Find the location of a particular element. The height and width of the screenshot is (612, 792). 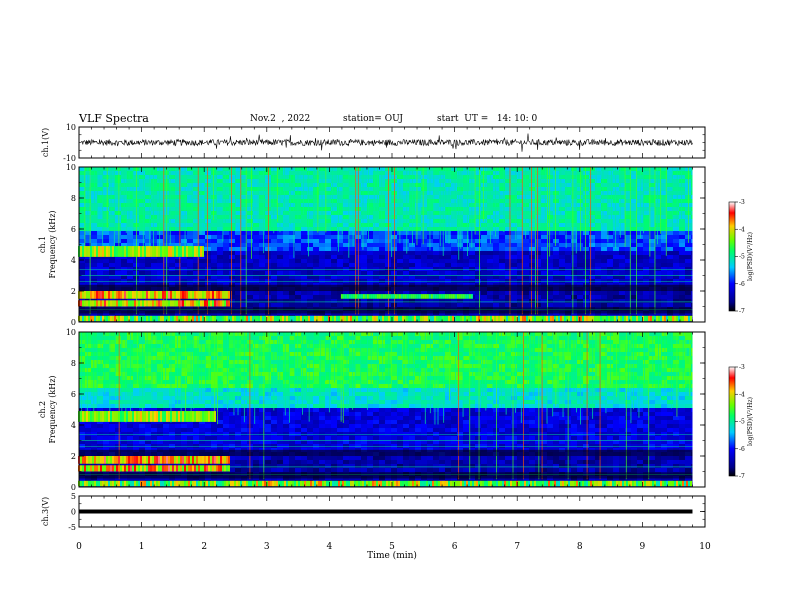

spectrogram-channel-label: ch.2 is located at coordinates (42, 409).